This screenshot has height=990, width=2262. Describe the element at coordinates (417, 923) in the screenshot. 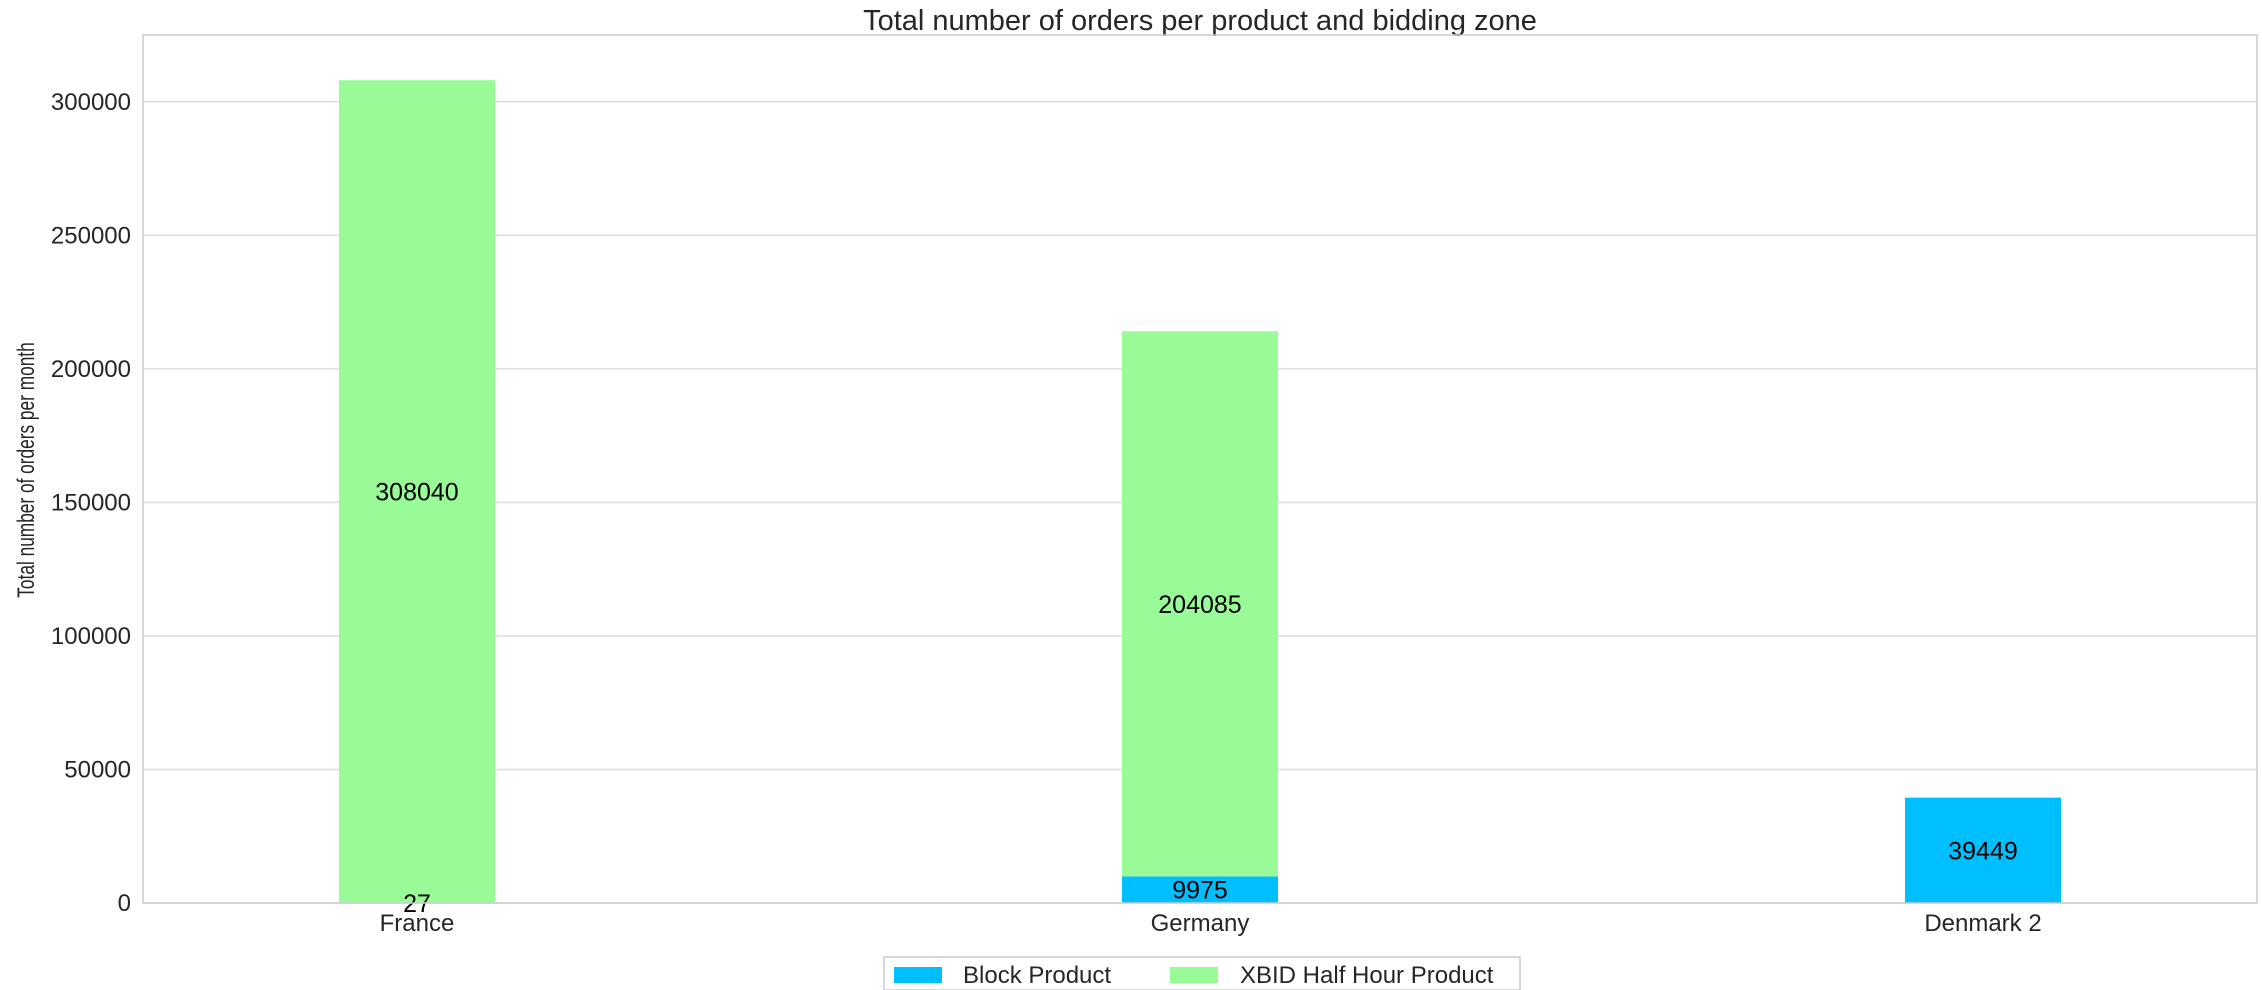

I see `x-tick-label-france: France` at that location.